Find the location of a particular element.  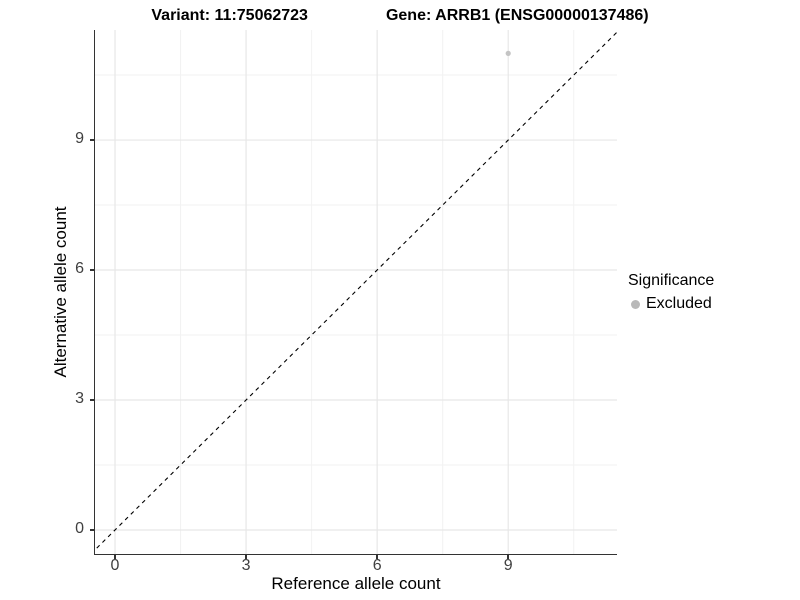

legend-key is located at coordinates (635, 304).